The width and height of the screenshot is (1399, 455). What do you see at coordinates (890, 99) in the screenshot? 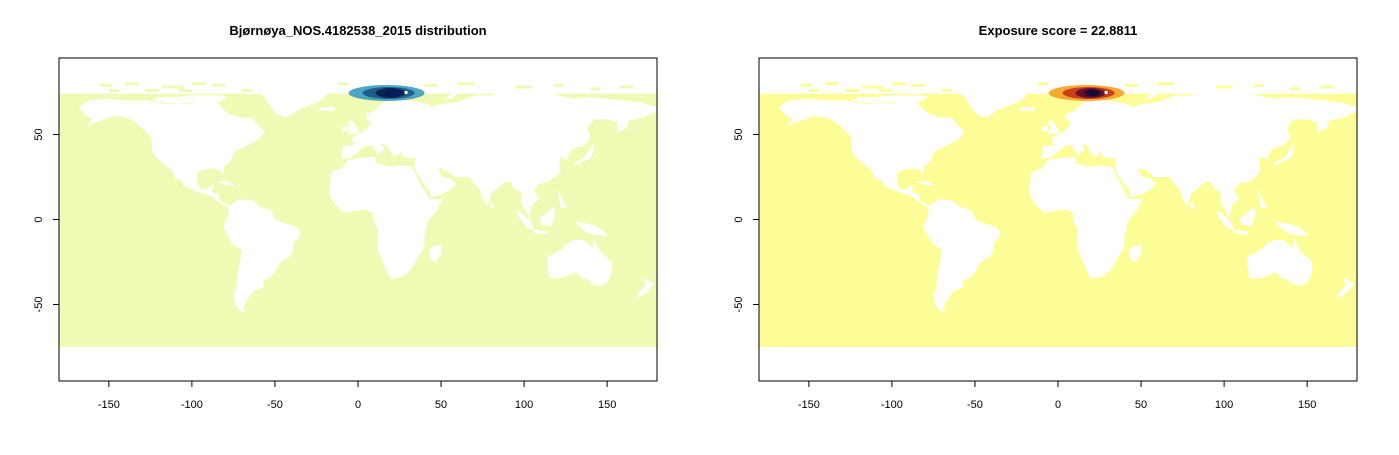
I see `landmass-canadian-arctic` at bounding box center [890, 99].